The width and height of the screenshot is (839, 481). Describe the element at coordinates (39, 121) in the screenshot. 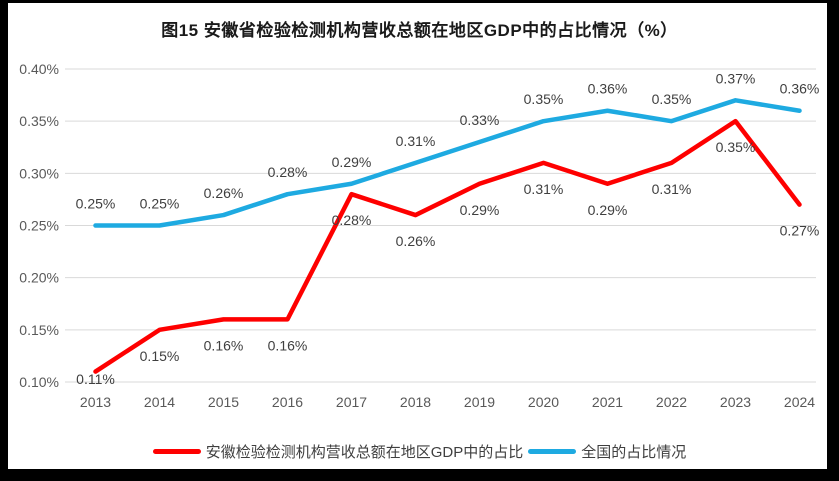

I see `y-axis-tick-label: 0.35%` at that location.